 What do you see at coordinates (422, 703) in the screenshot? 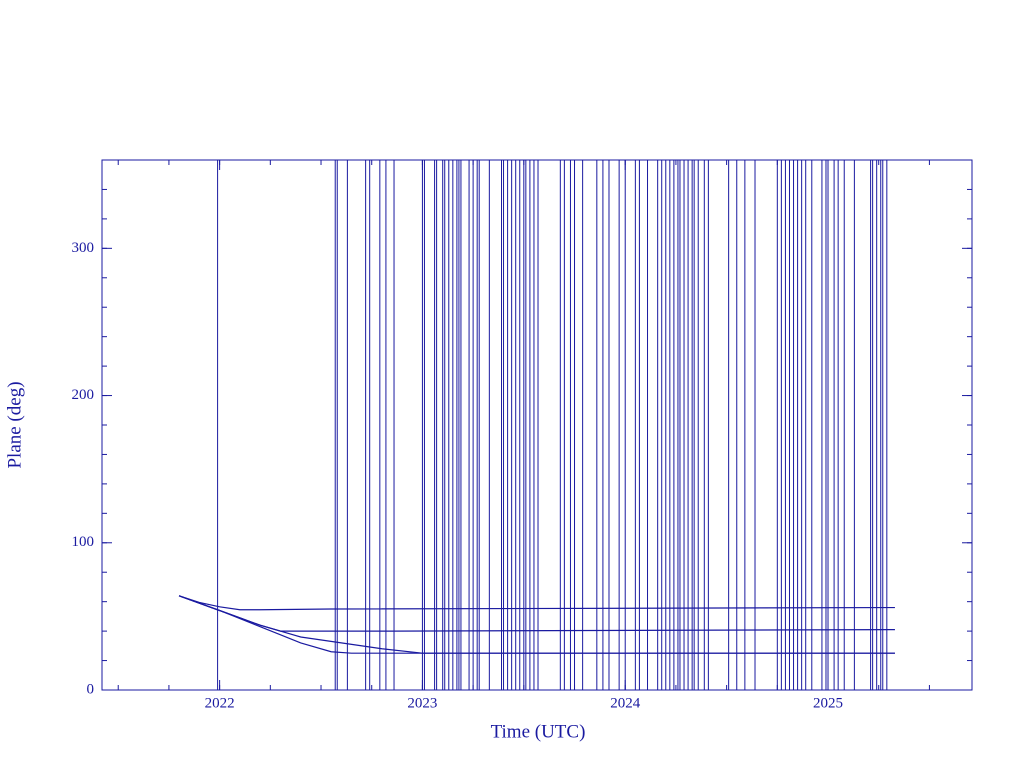
I see `x-tick-label: 2023` at bounding box center [422, 703].